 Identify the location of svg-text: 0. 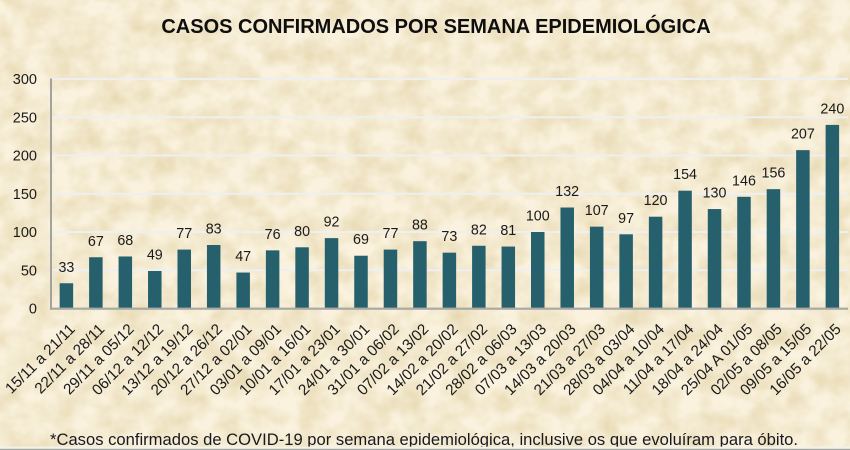
(33, 310).